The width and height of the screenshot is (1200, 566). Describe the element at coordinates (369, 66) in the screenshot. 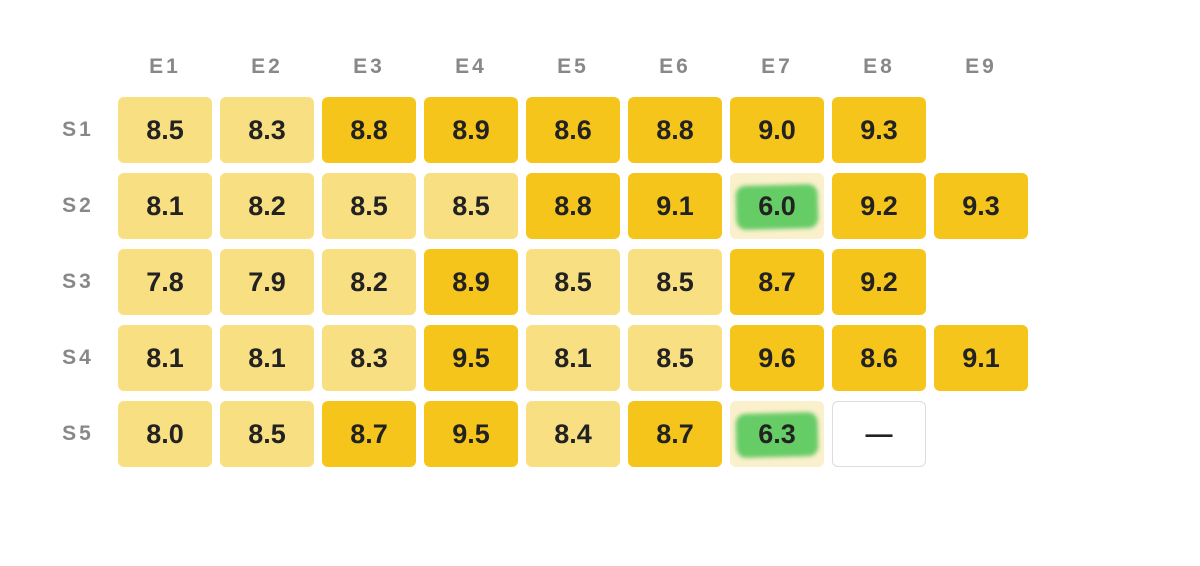

I see `column-label-e3: E3` at that location.